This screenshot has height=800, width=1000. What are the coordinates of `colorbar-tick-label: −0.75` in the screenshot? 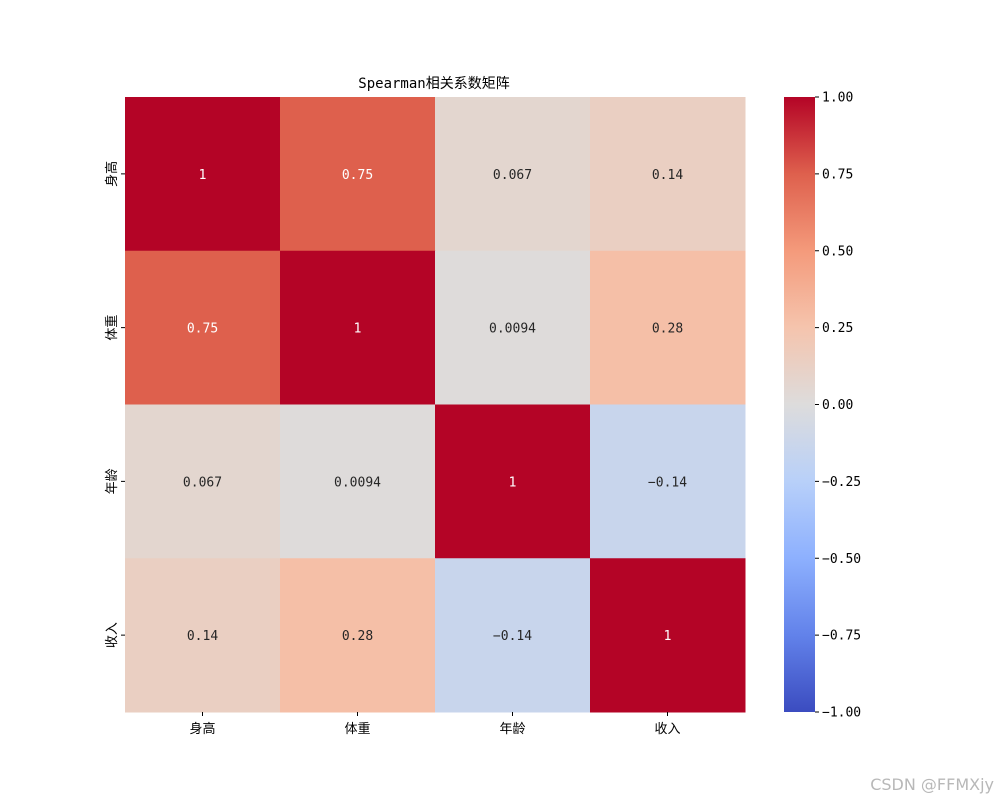 It's located at (841, 636).